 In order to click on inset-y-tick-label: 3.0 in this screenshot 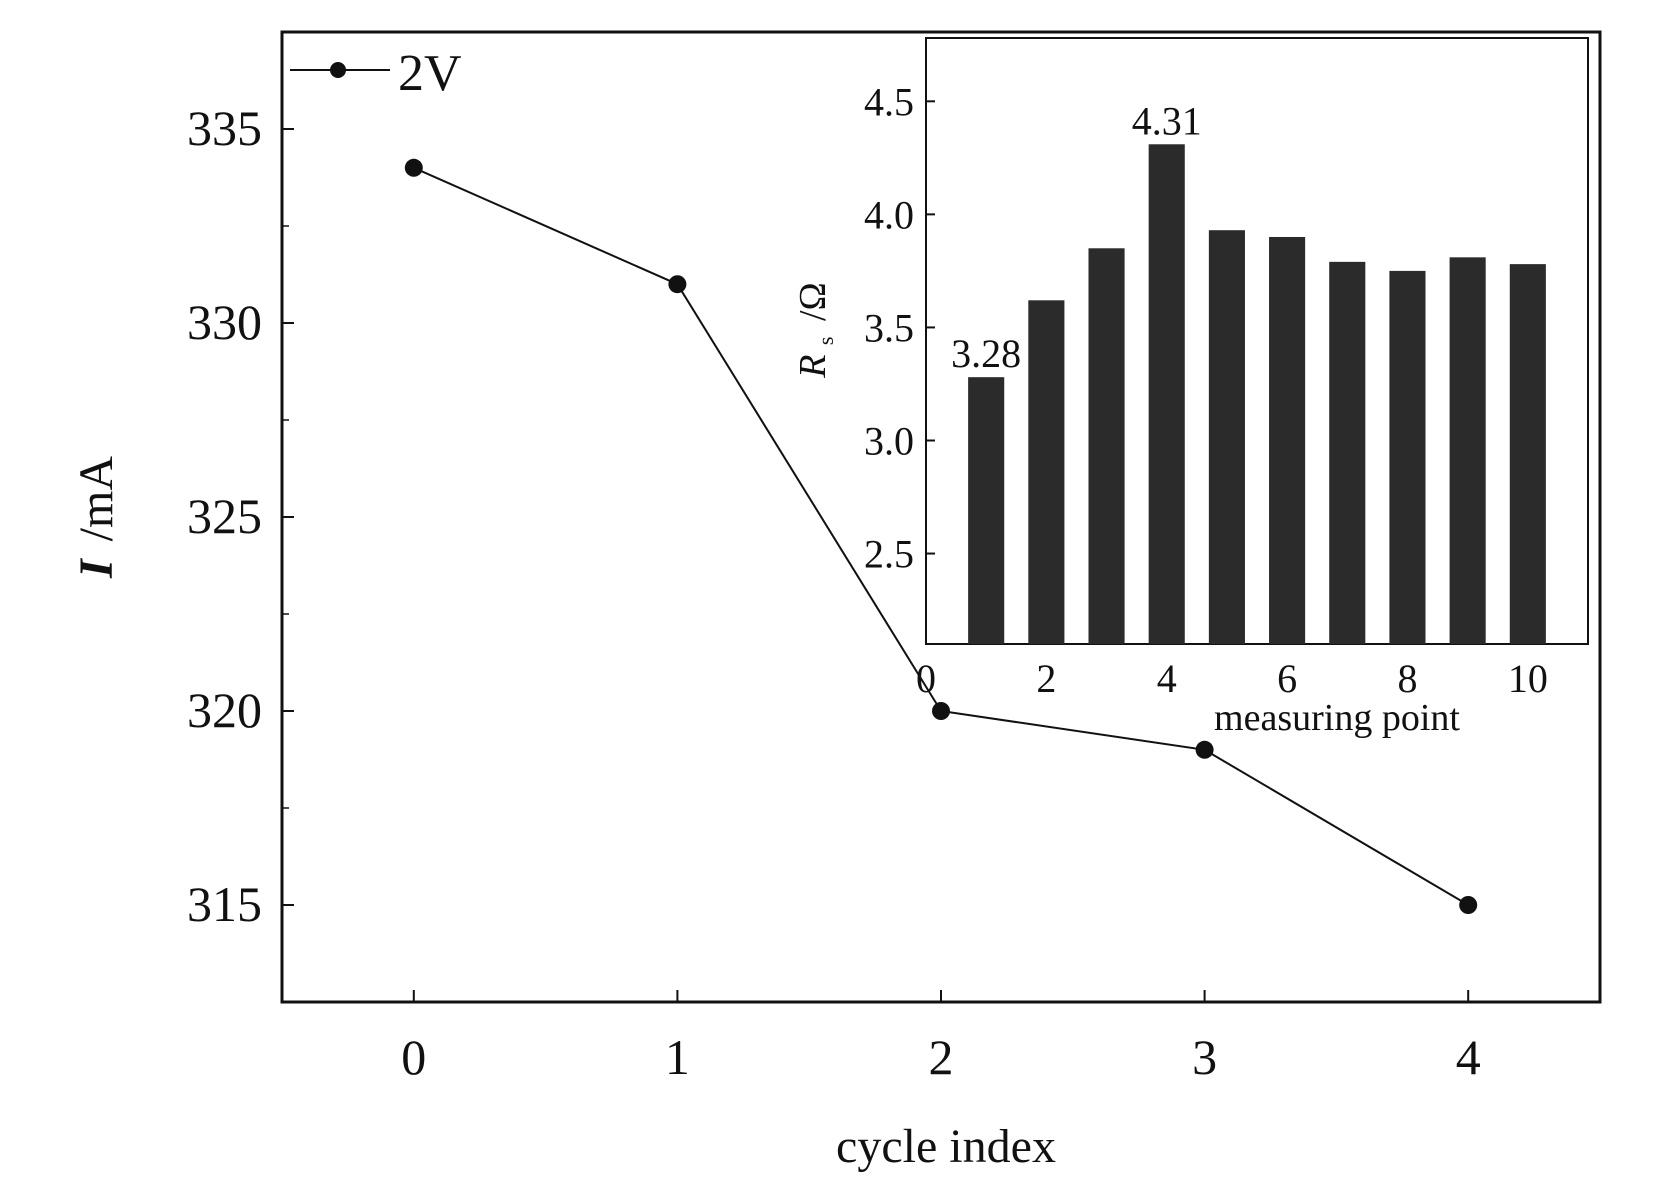, I will do `click(889, 440)`.